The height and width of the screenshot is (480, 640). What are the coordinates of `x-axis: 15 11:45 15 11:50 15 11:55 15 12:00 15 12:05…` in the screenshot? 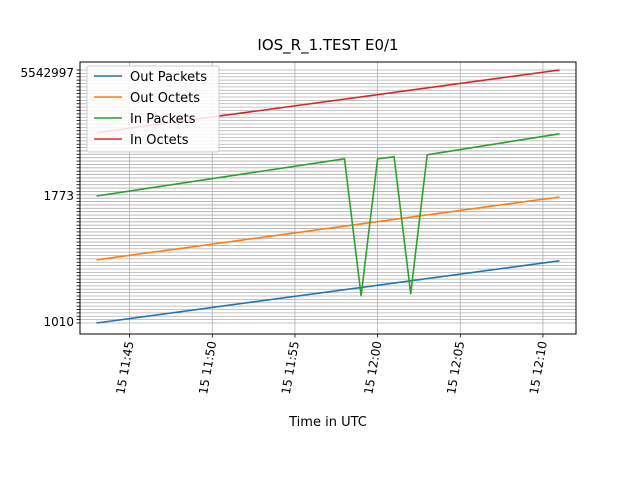 It's located at (331, 364).